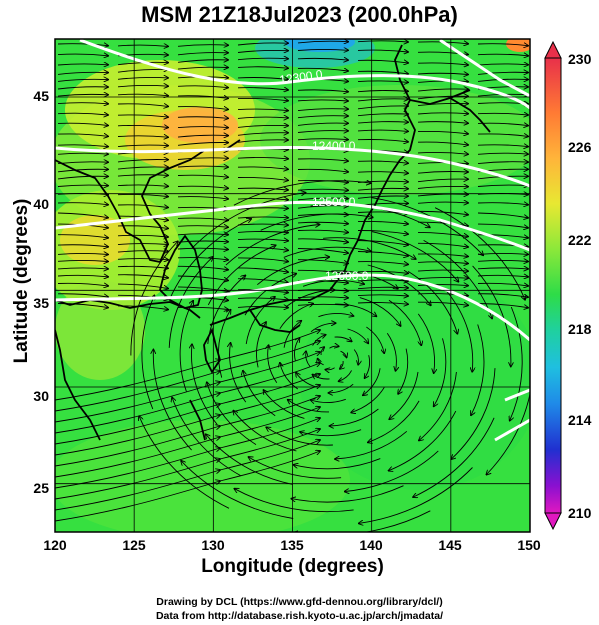 This screenshot has height=625, width=599. Describe the element at coordinates (347, 276) in the screenshot. I see `contour-label-12600: 12600.0` at that location.